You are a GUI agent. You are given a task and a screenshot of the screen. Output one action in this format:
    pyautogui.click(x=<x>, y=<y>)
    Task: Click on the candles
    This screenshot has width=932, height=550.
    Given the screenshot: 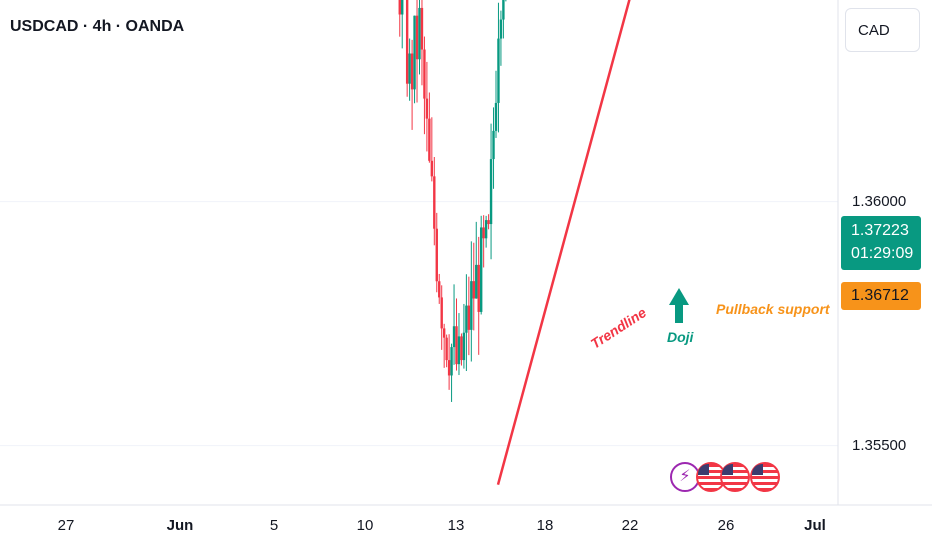 What is the action you would take?
    pyautogui.click(x=452, y=201)
    